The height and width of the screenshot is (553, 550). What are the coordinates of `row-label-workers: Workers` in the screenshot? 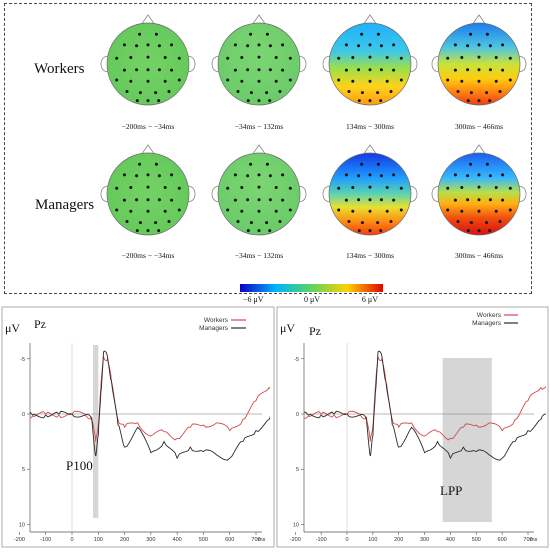 It's located at (59, 69).